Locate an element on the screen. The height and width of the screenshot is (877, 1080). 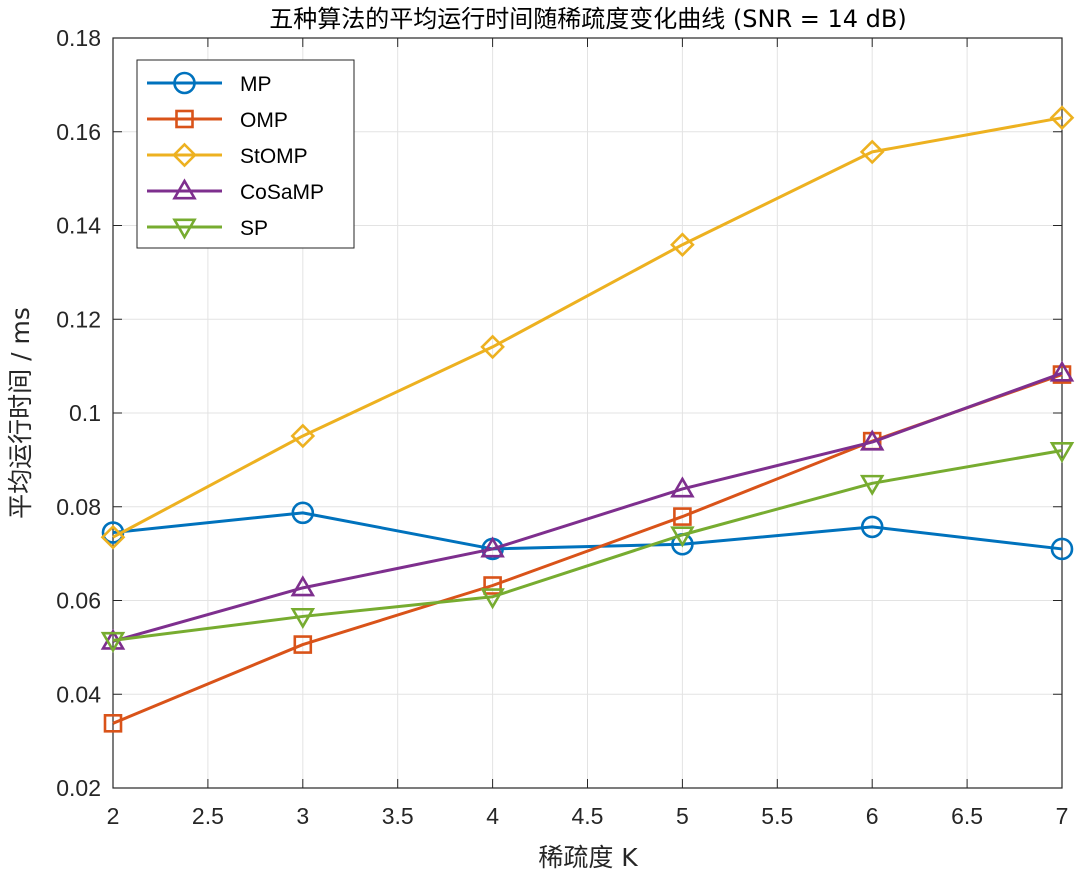
x-tick-label: 4.5 is located at coordinates (588, 816).